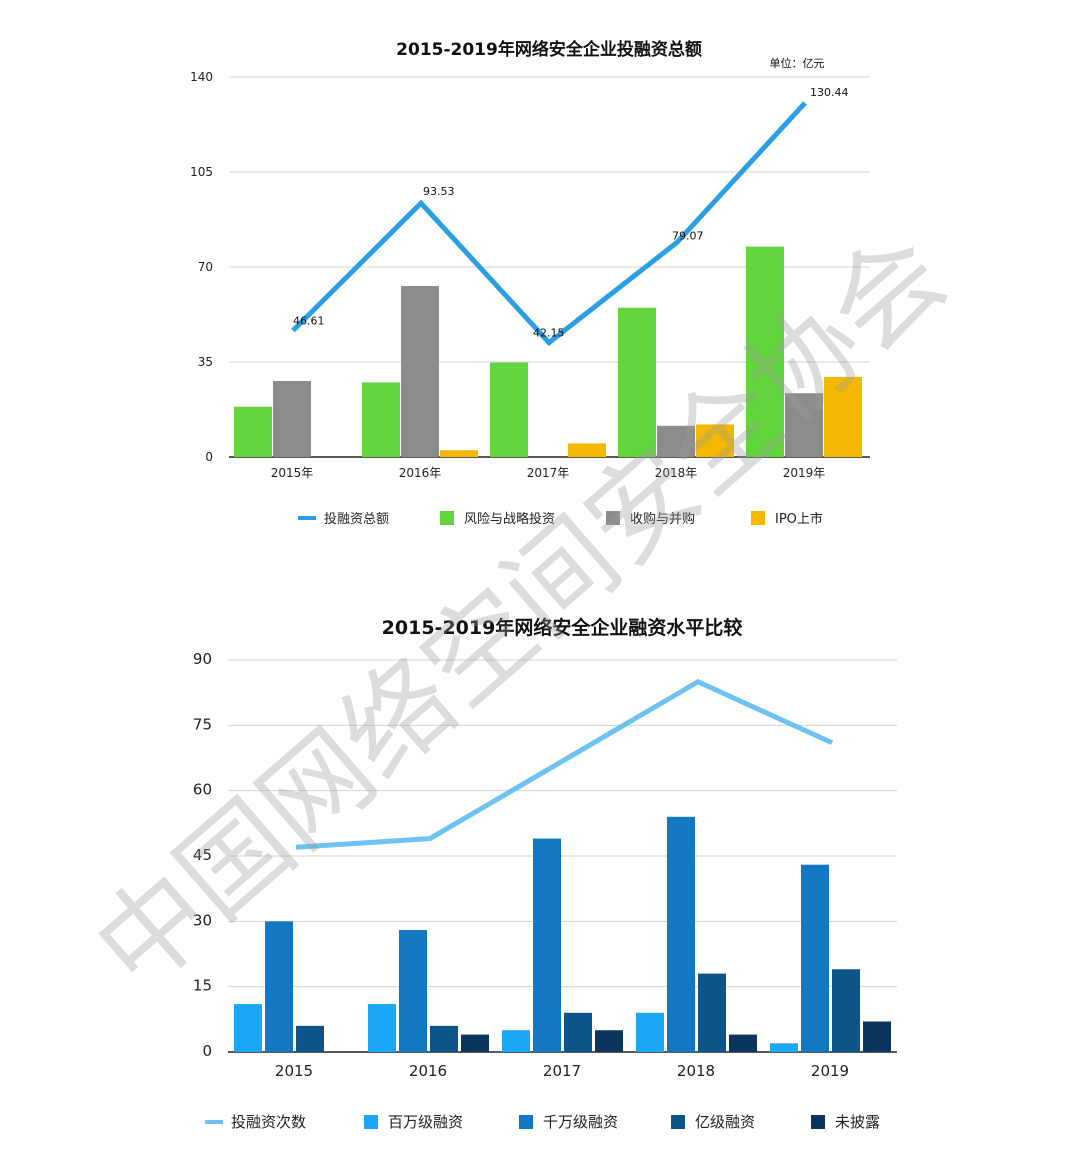 The image size is (1080, 1159). Describe the element at coordinates (857, 1122) in the screenshot. I see `legend-label: 未披露` at that location.